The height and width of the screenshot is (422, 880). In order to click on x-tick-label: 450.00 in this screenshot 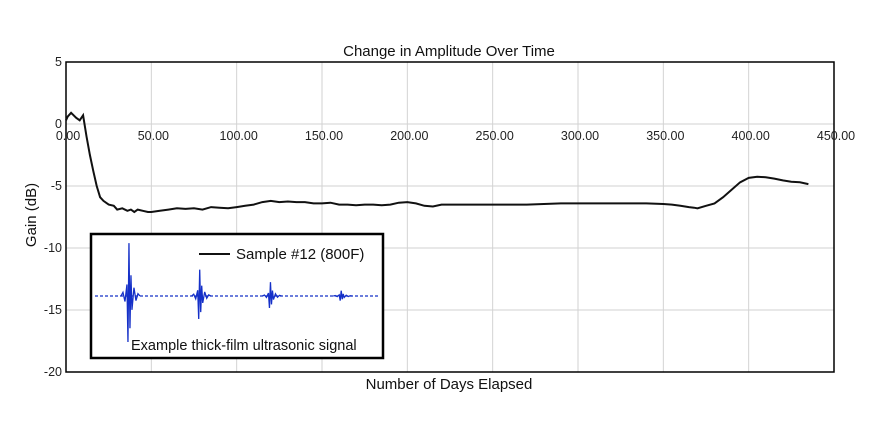, I will do `click(836, 136)`.